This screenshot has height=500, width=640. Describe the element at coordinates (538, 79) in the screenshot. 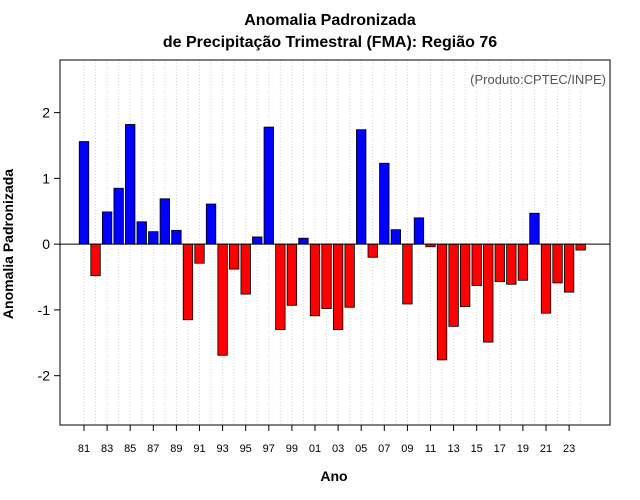

I see `source-annotation: (Produto:CPTEC/INPE)` at that location.